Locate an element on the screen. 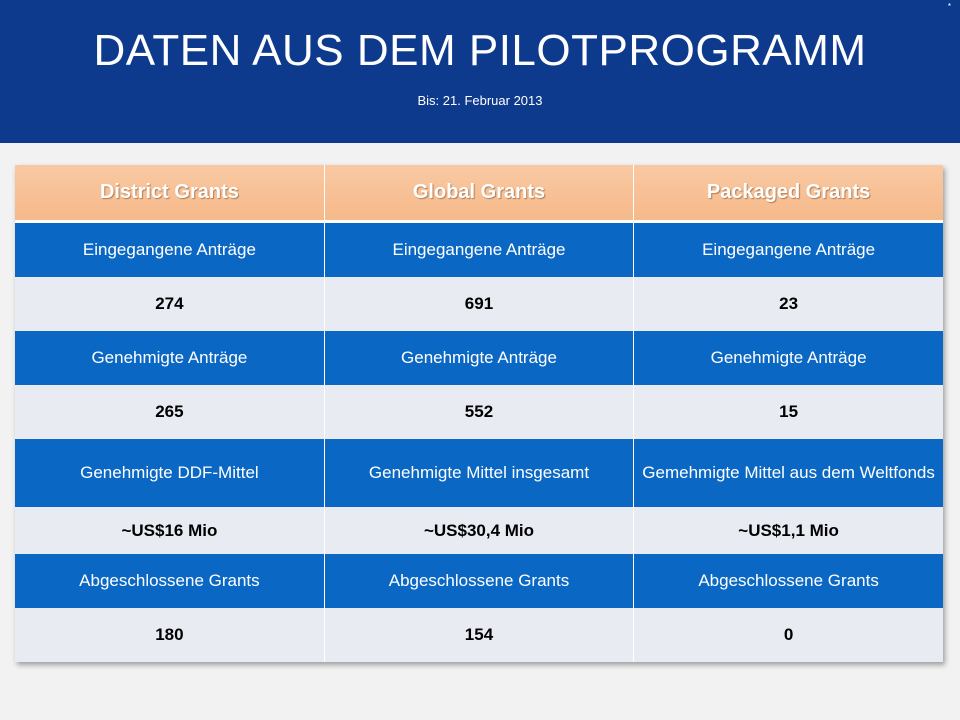  header-packaged-grants: Packaged Grants is located at coordinates (788, 194).